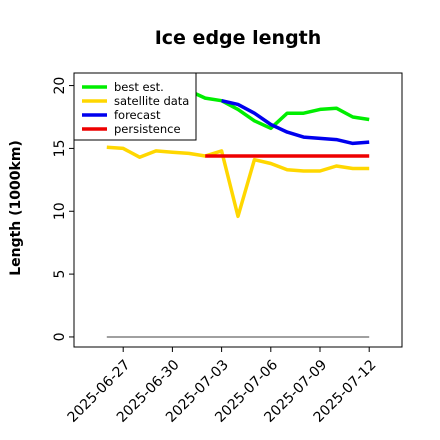  I want to click on y-tick-label: 15, so click(60, 148).